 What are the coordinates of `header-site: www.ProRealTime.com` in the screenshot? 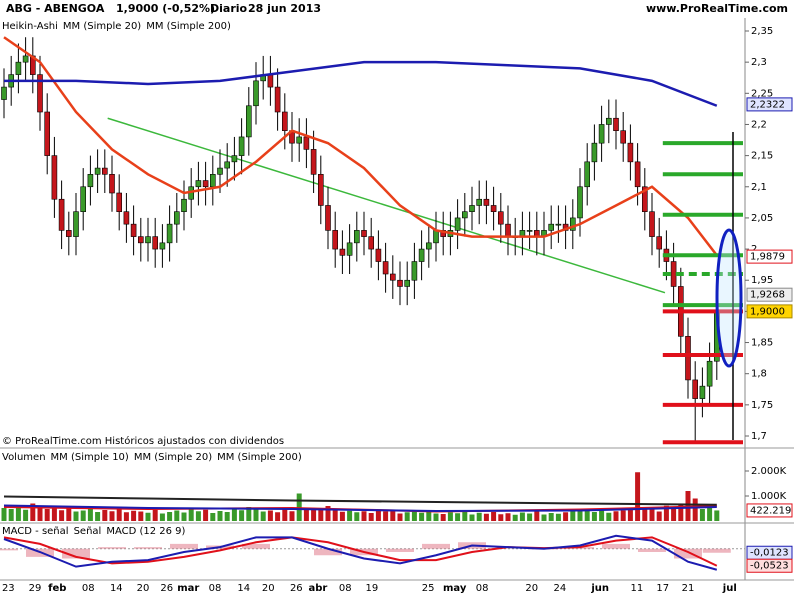 It's located at (717, 8).